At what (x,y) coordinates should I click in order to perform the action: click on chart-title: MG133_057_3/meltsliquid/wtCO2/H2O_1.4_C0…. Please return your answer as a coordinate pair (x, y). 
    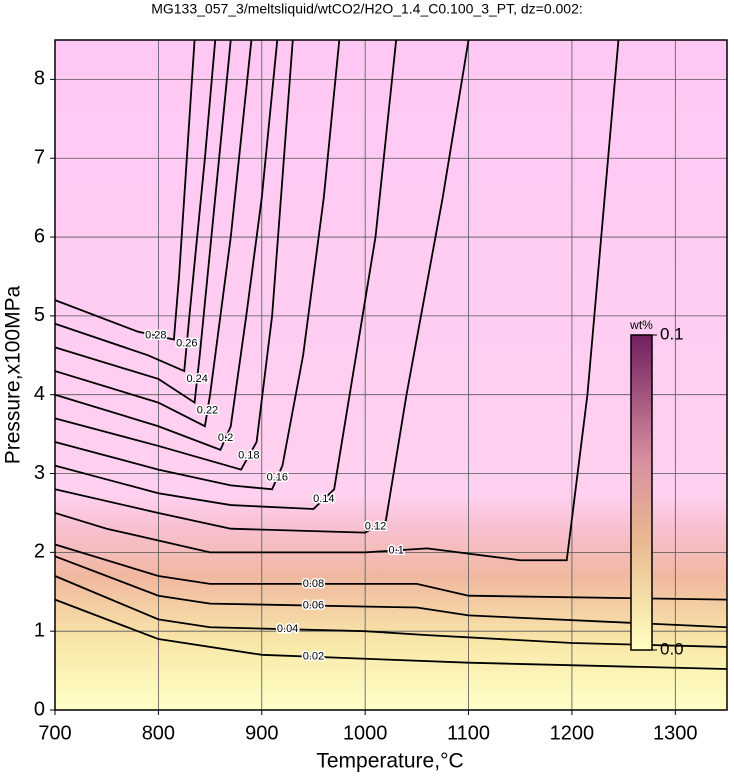
    Looking at the image, I should click on (367, 9).